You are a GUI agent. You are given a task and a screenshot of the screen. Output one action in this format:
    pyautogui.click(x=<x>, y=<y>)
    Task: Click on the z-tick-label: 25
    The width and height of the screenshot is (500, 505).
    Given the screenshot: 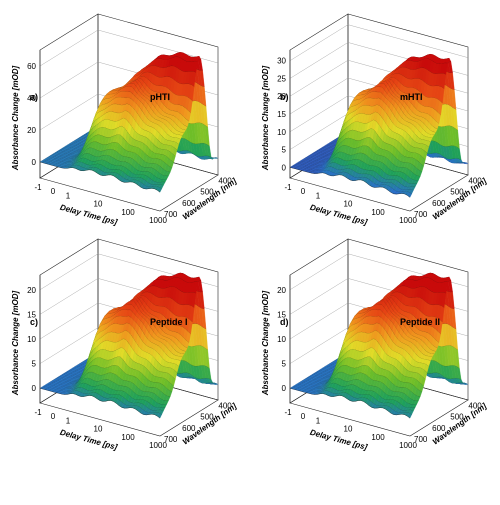 What is the action you would take?
    pyautogui.click(x=281, y=78)
    